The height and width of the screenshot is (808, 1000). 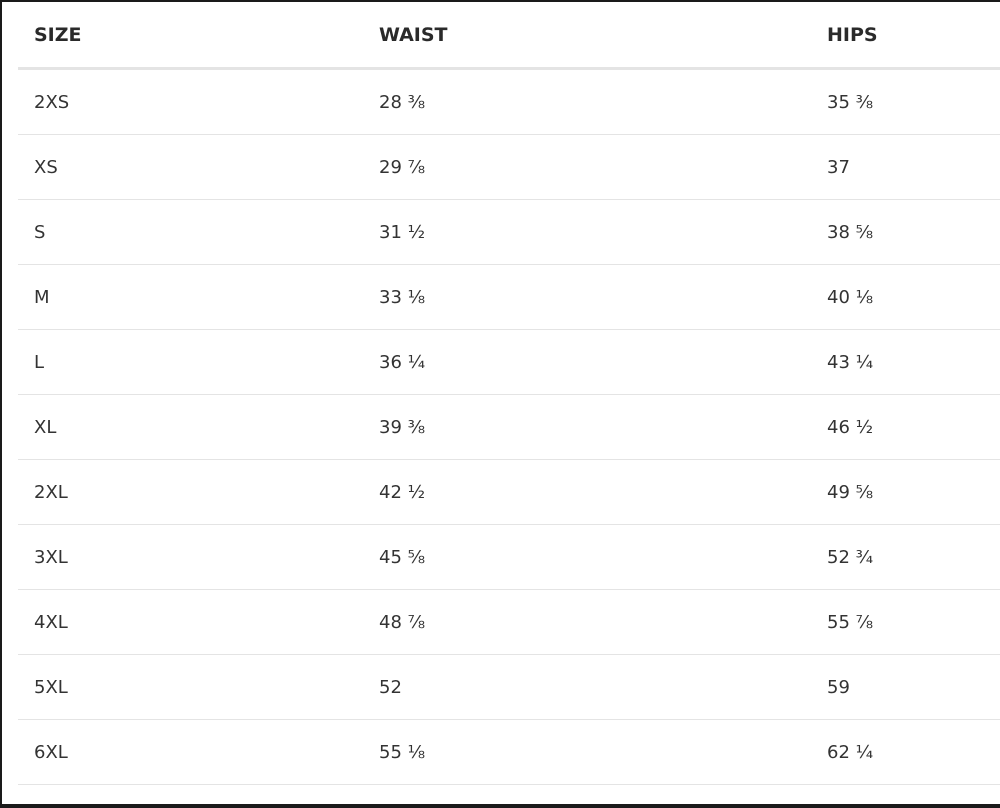 What do you see at coordinates (905, 687) in the screenshot?
I see `cell: 59` at bounding box center [905, 687].